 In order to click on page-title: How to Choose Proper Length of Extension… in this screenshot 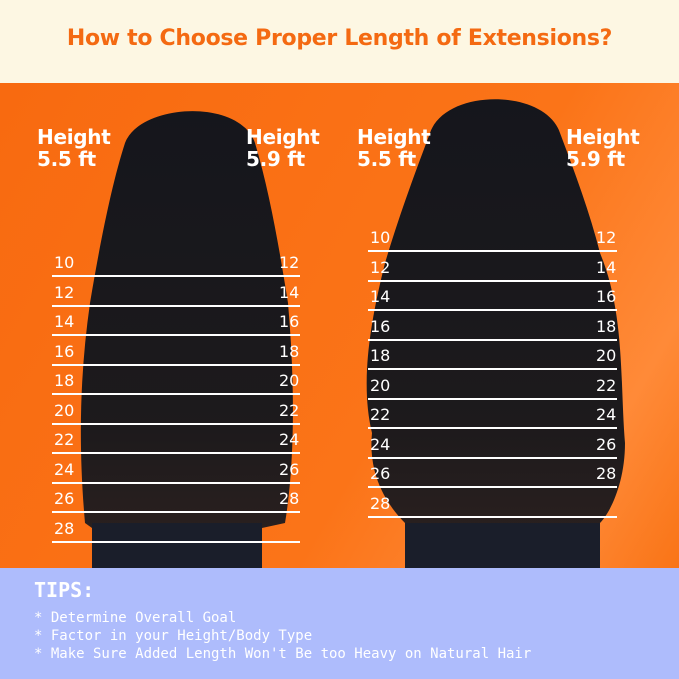, I will do `click(339, 38)`.